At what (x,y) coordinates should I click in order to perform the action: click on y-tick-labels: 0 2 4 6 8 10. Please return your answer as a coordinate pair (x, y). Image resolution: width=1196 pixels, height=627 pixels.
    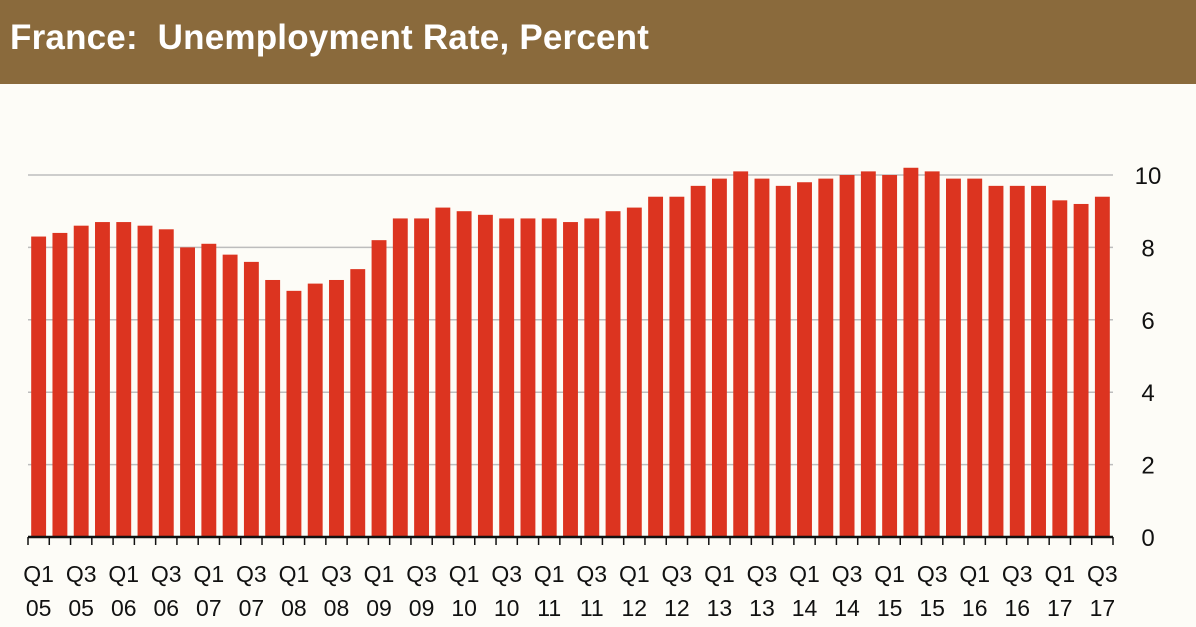
    Looking at the image, I should click on (1148, 357).